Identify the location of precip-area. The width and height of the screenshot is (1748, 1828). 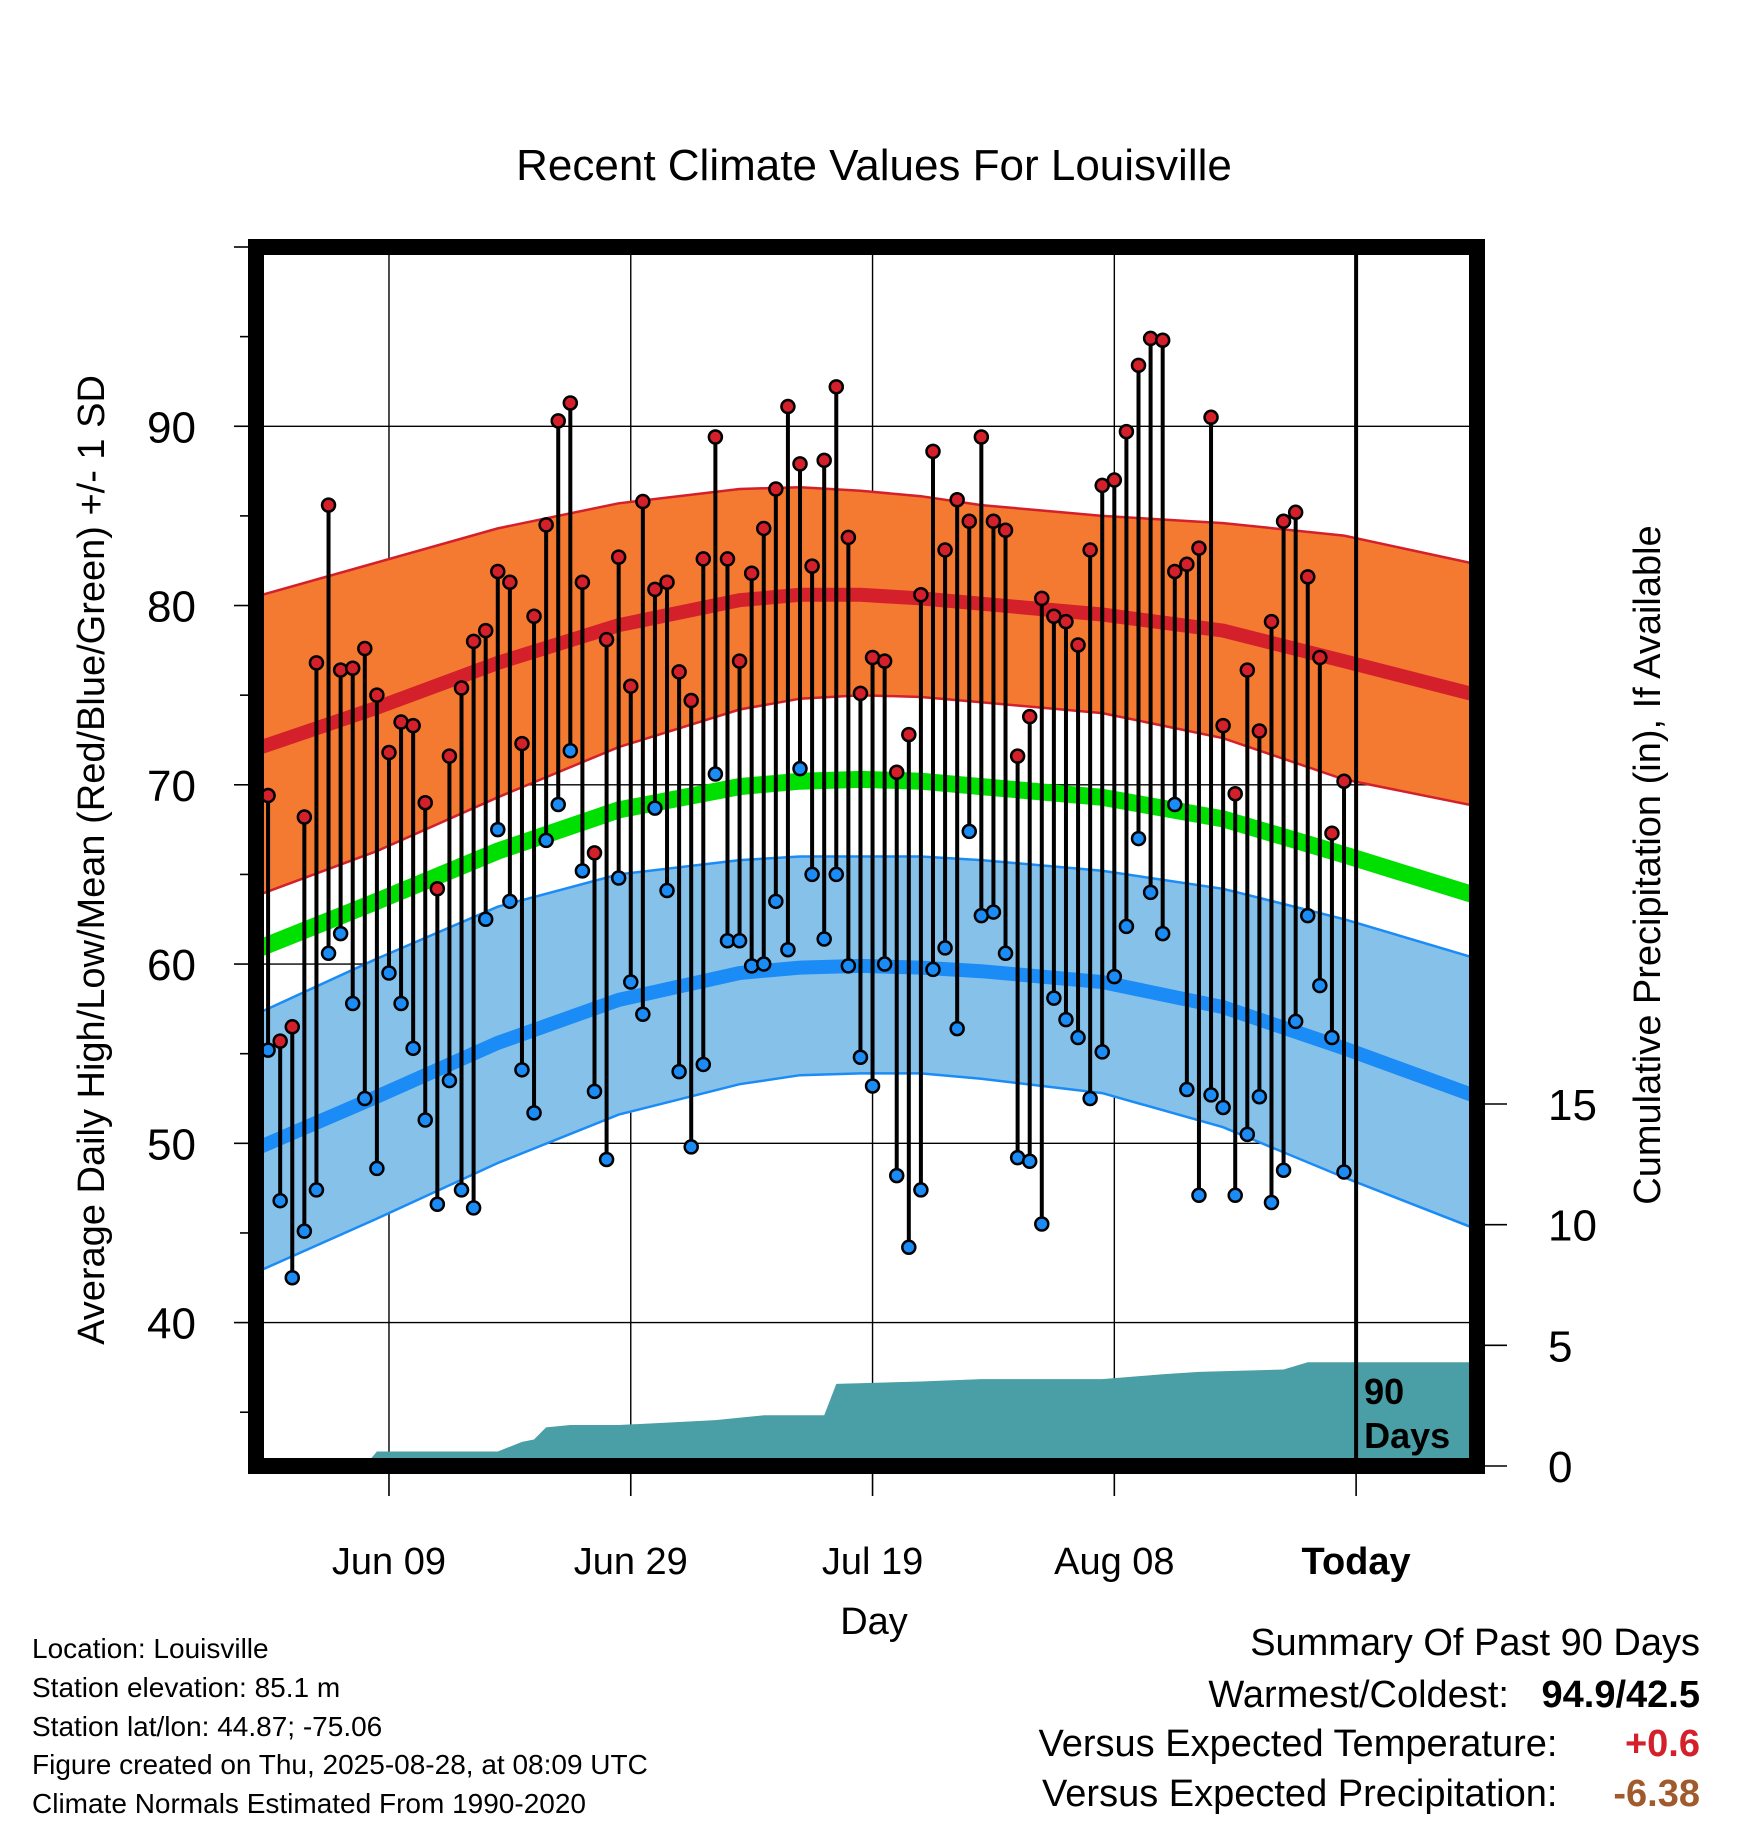
(866, 1414).